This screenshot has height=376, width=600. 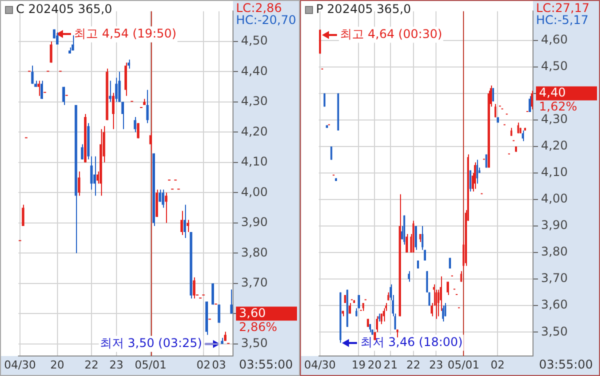 What do you see at coordinates (259, 8) in the screenshot?
I see `text: LC:2,86` at bounding box center [259, 8].